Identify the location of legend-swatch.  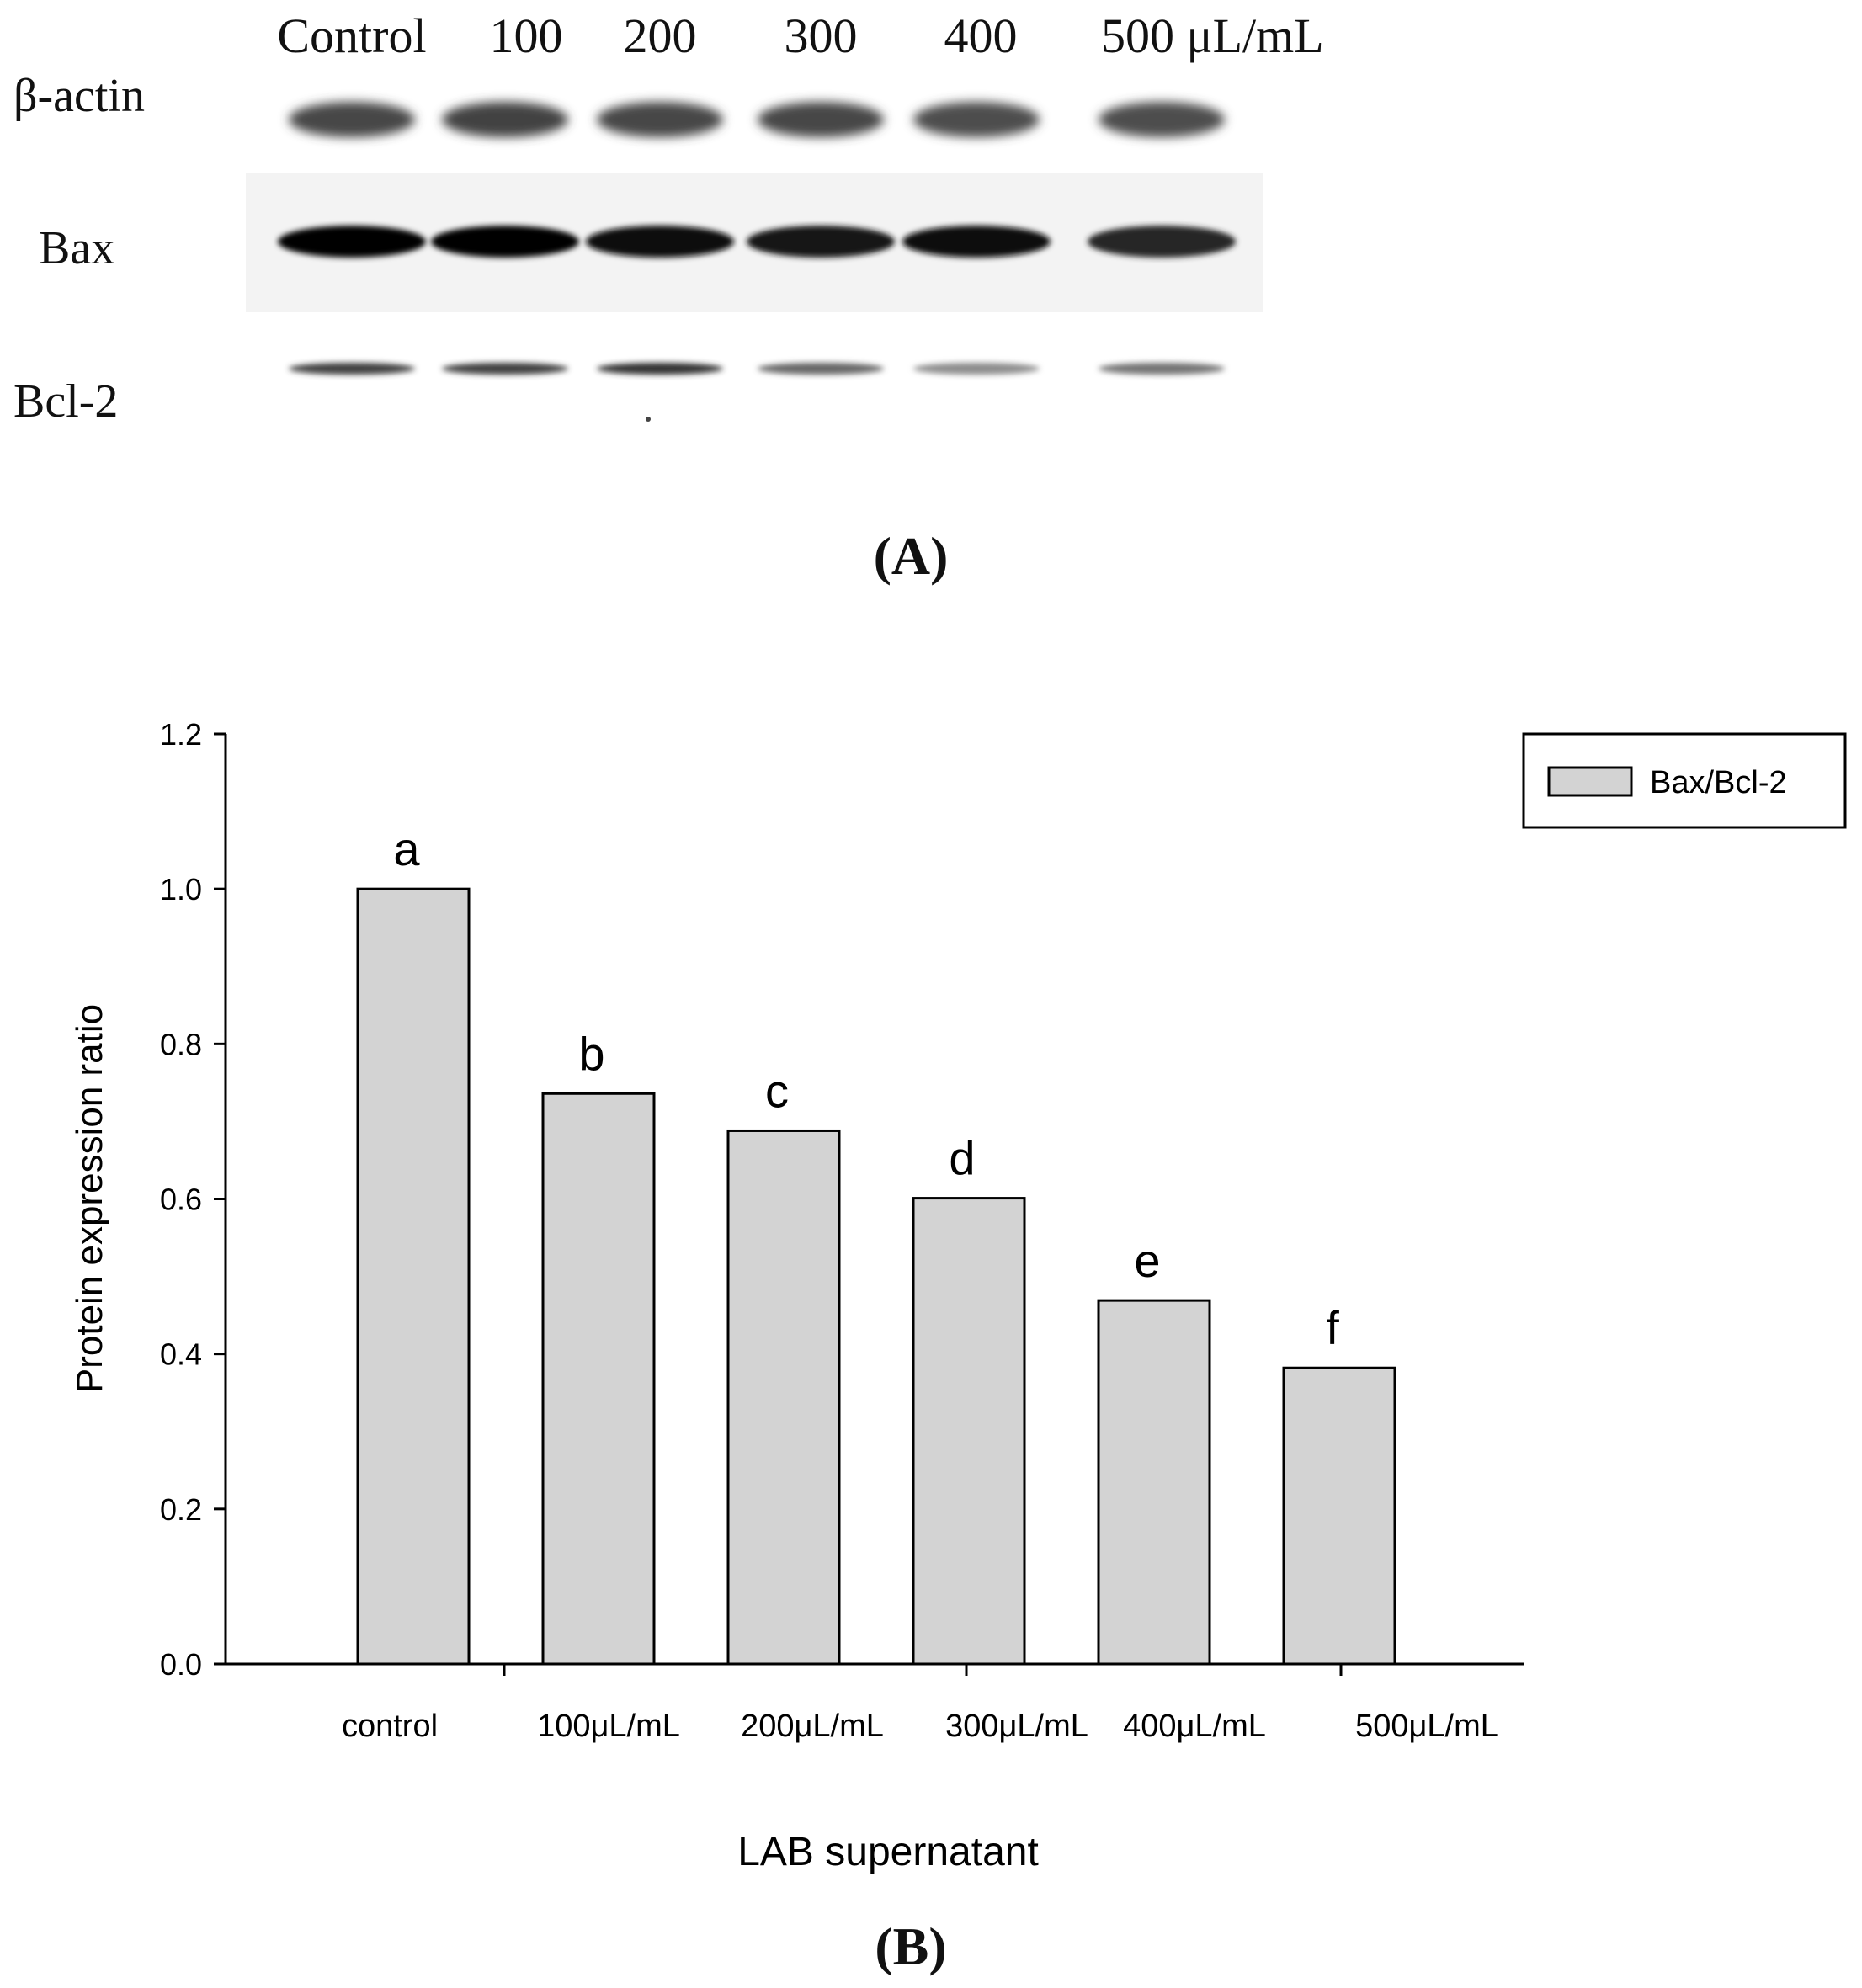
(1590, 782).